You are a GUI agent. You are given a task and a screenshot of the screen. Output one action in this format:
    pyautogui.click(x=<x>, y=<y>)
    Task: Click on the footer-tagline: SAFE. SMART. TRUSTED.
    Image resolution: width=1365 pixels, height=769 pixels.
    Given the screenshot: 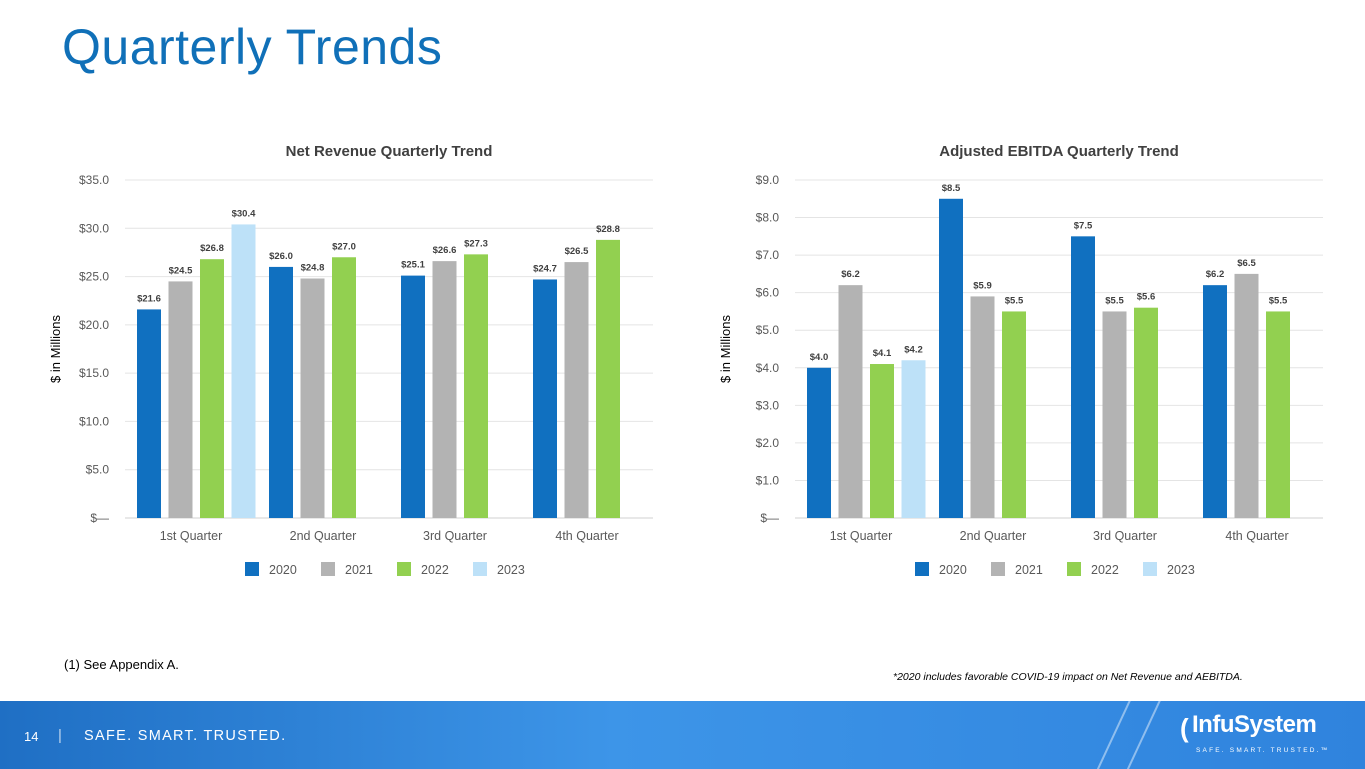 What is the action you would take?
    pyautogui.click(x=185, y=736)
    